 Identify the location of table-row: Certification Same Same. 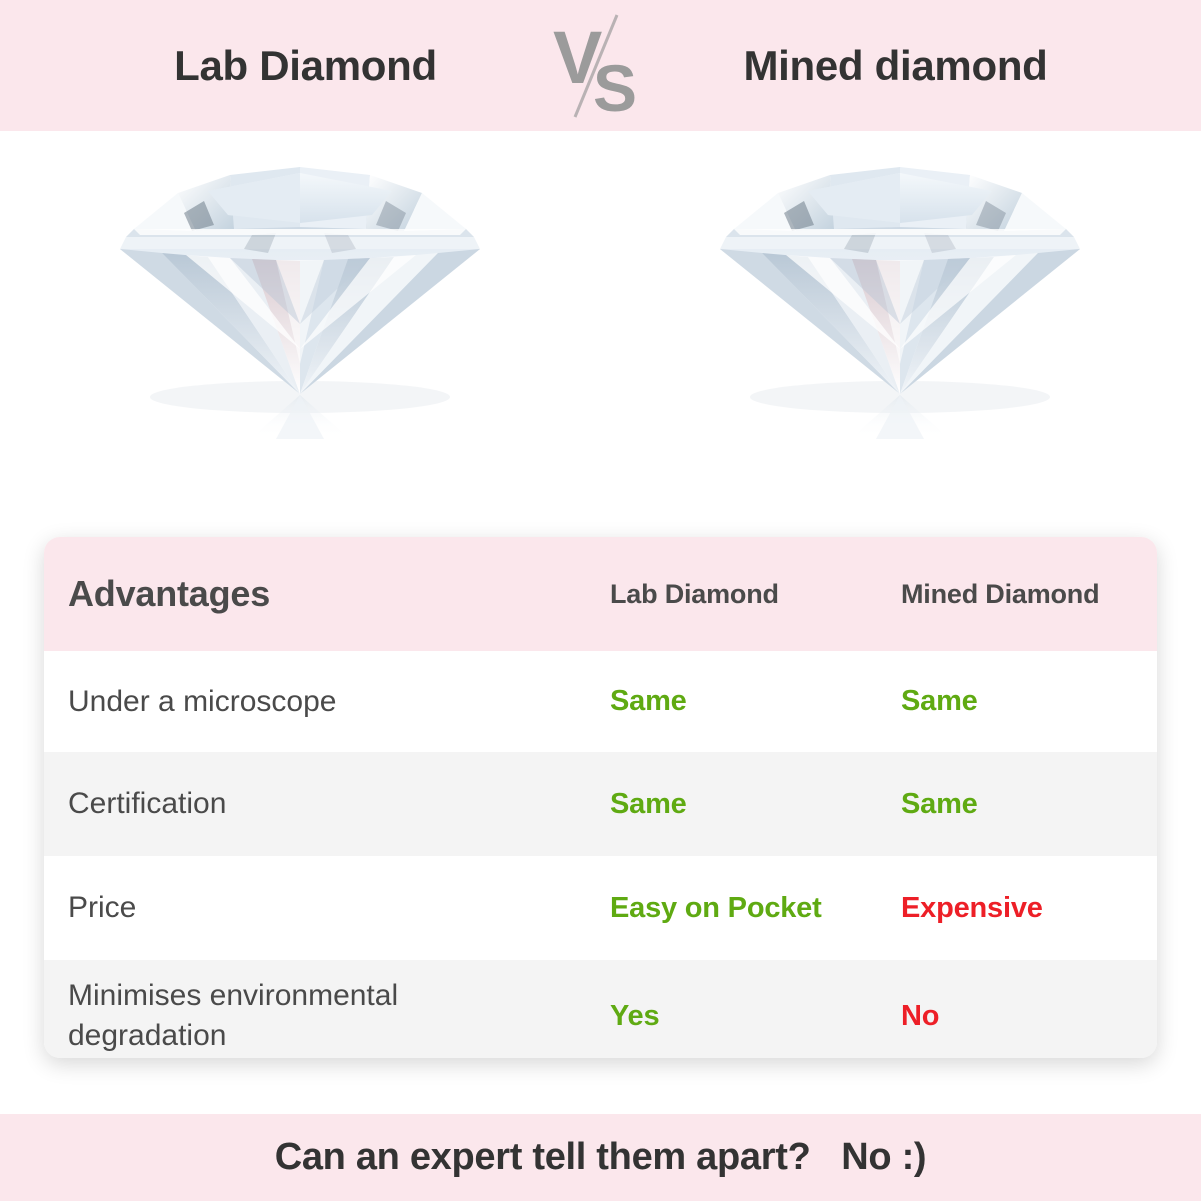
(600, 804).